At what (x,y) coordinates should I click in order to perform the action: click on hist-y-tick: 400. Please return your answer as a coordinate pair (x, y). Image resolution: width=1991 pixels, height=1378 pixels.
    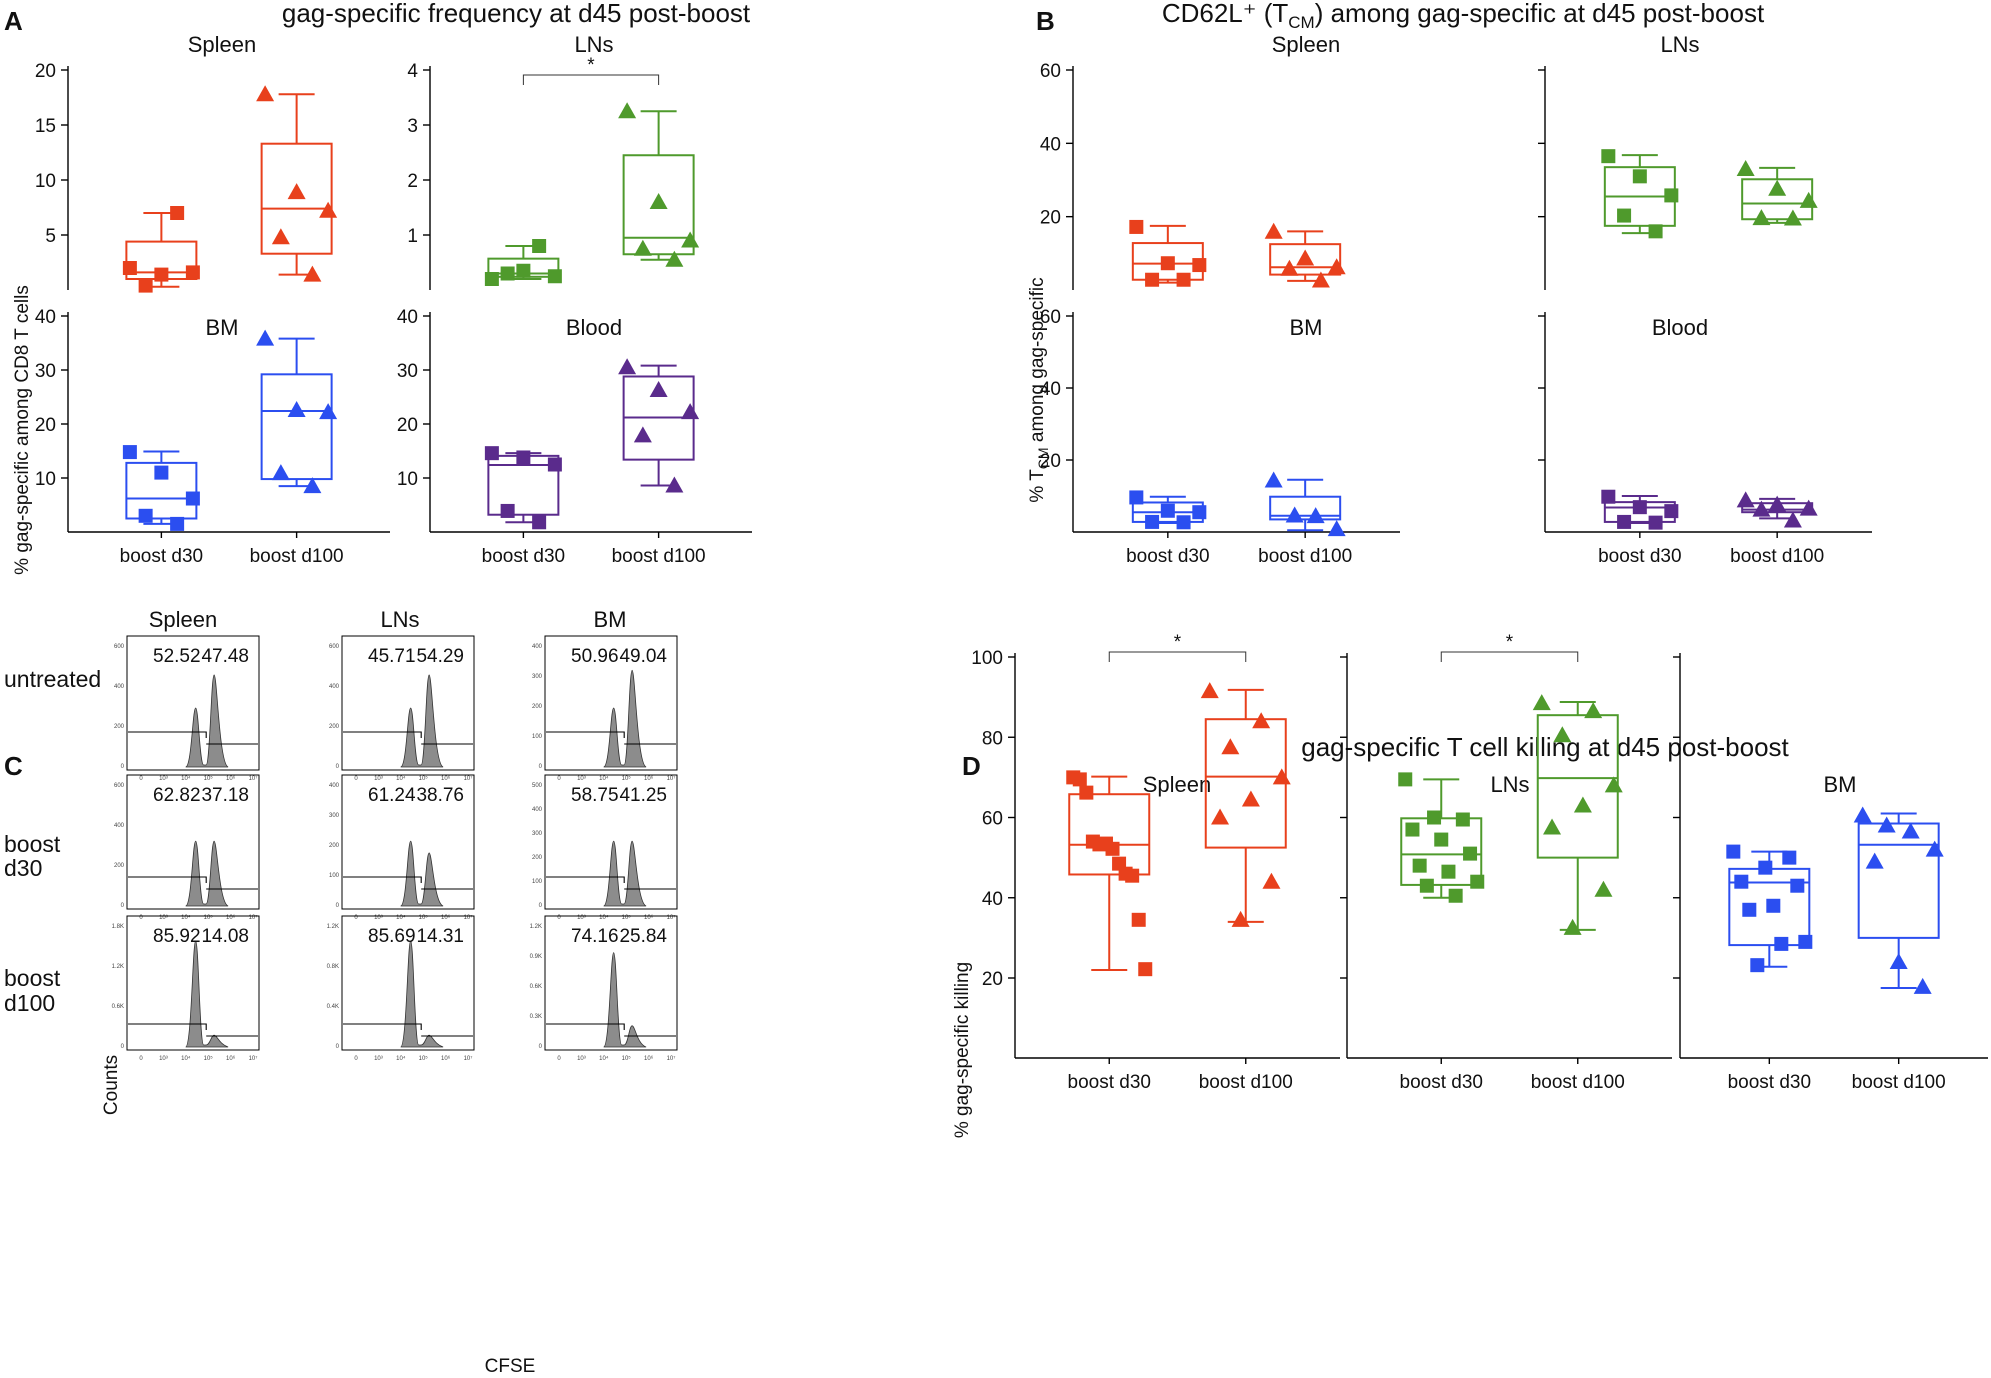
    Looking at the image, I should click on (119, 826).